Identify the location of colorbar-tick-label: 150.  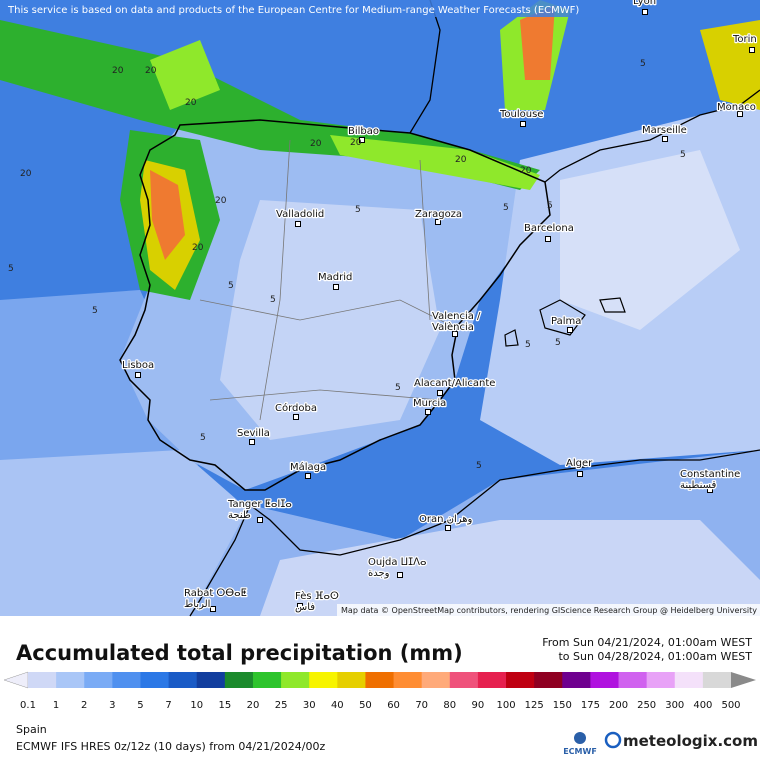
(562, 705).